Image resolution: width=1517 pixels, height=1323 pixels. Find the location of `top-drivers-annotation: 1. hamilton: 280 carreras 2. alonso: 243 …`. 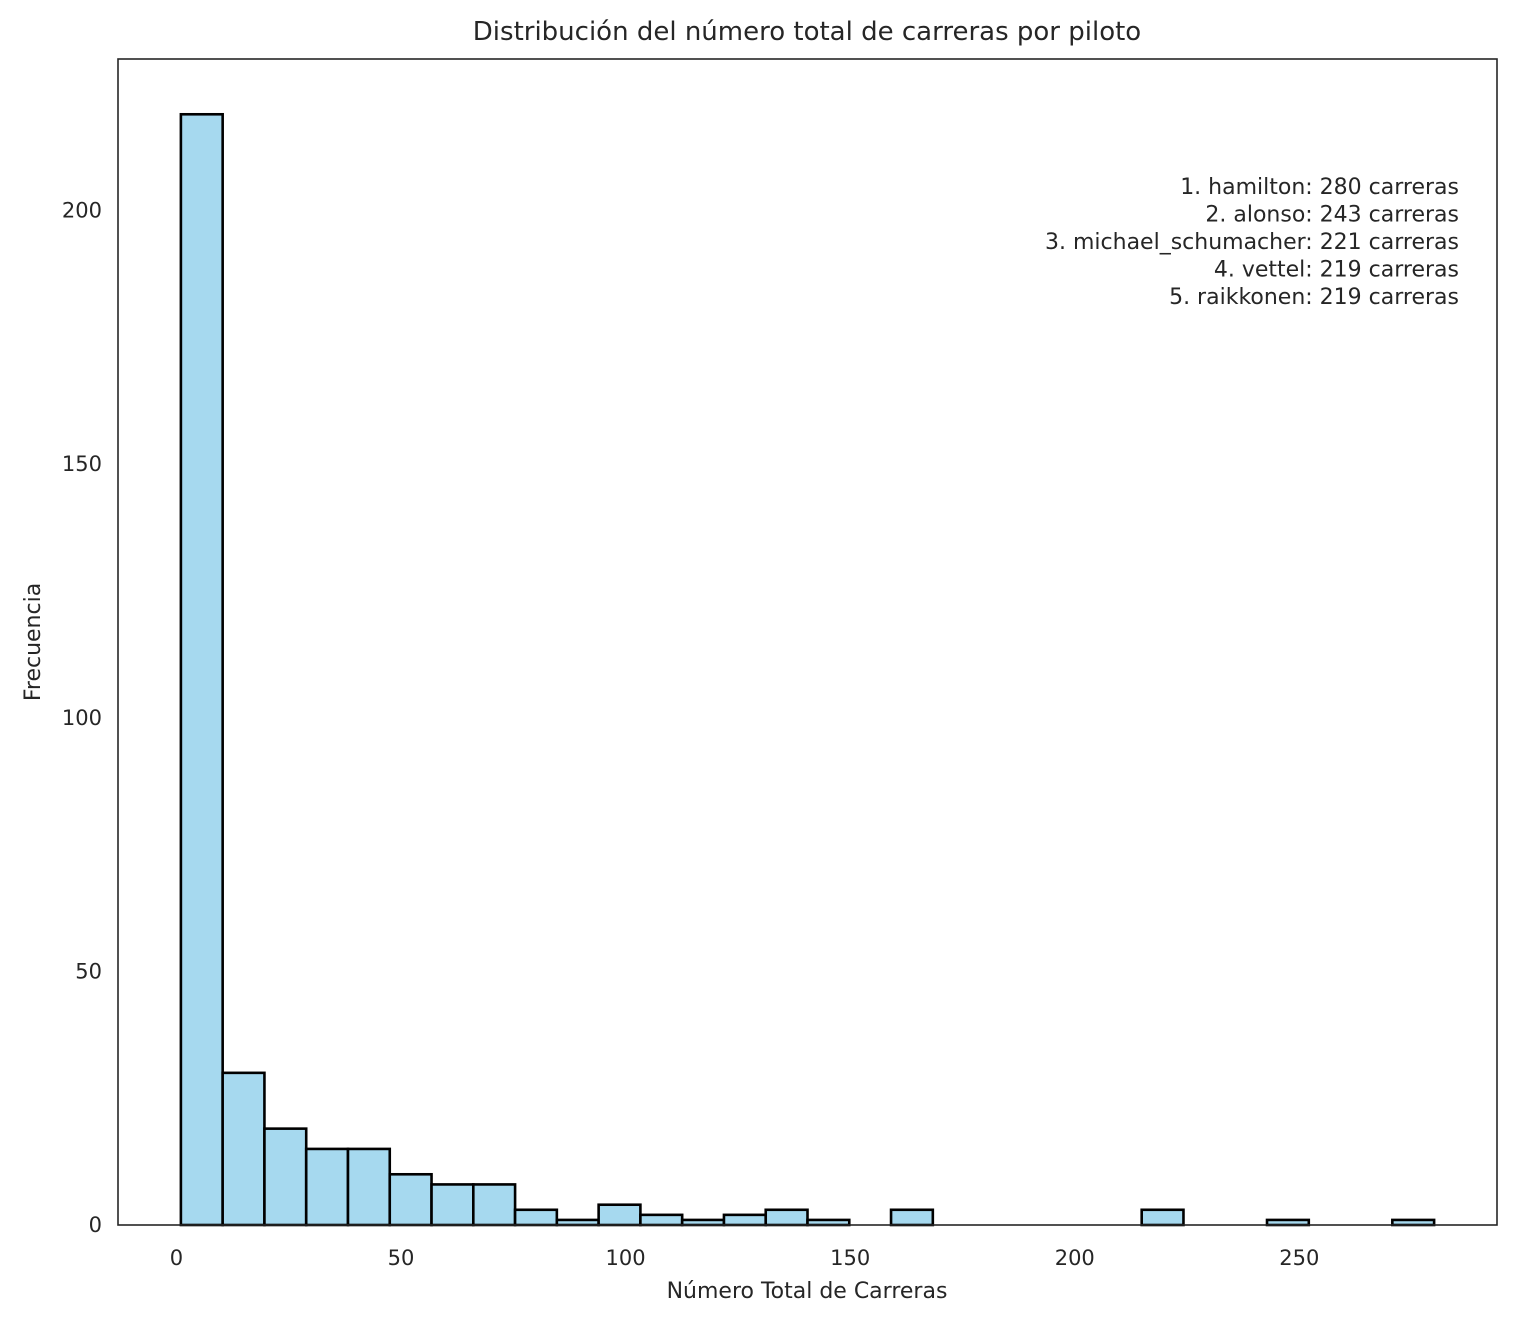

top-drivers-annotation: 1. hamilton: 280 carreras 2. alonso: 243 … is located at coordinates (1252, 242).